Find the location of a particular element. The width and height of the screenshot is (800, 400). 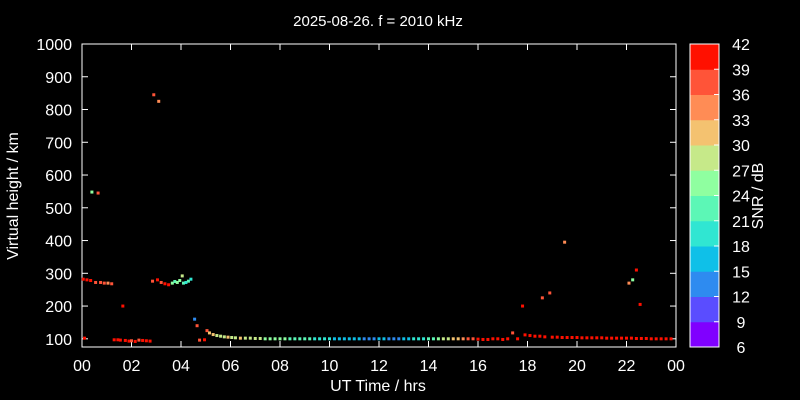

y-tick-label: 300 is located at coordinates (58, 274).